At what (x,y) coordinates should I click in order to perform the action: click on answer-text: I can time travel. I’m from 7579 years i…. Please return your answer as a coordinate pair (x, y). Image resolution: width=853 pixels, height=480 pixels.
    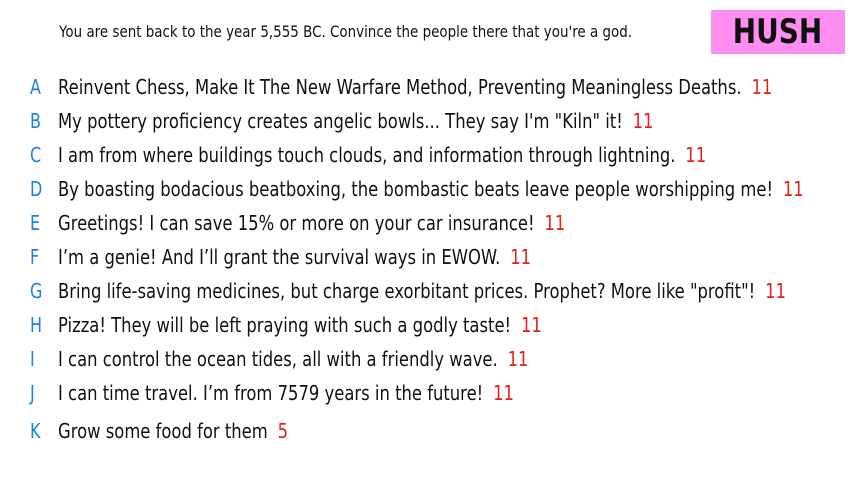
    Looking at the image, I should click on (271, 393).